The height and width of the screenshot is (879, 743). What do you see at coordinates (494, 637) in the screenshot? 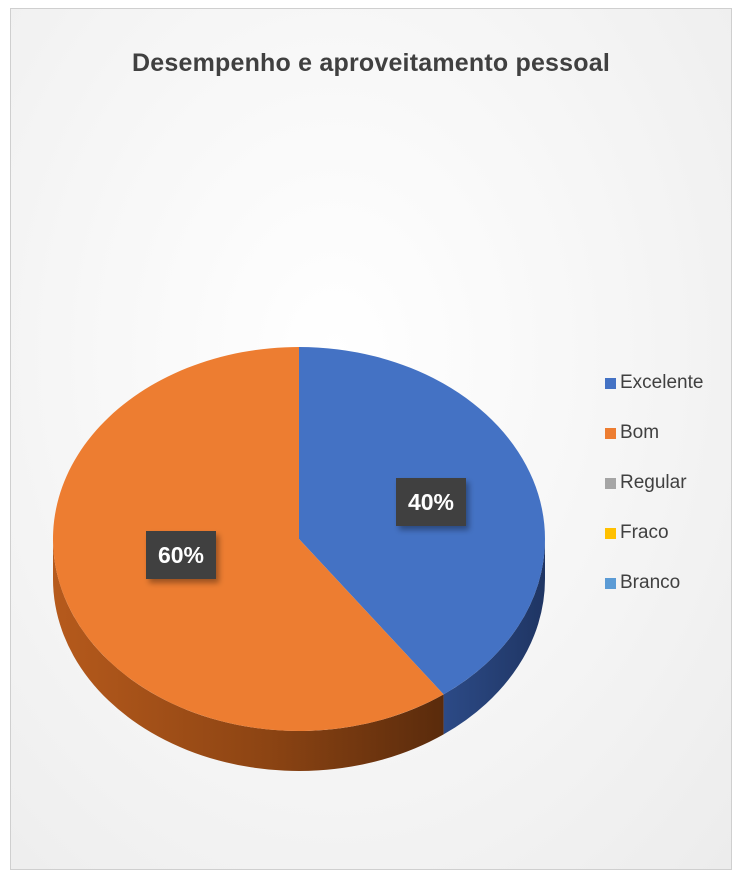
I see `pie-side-excelente` at bounding box center [494, 637].